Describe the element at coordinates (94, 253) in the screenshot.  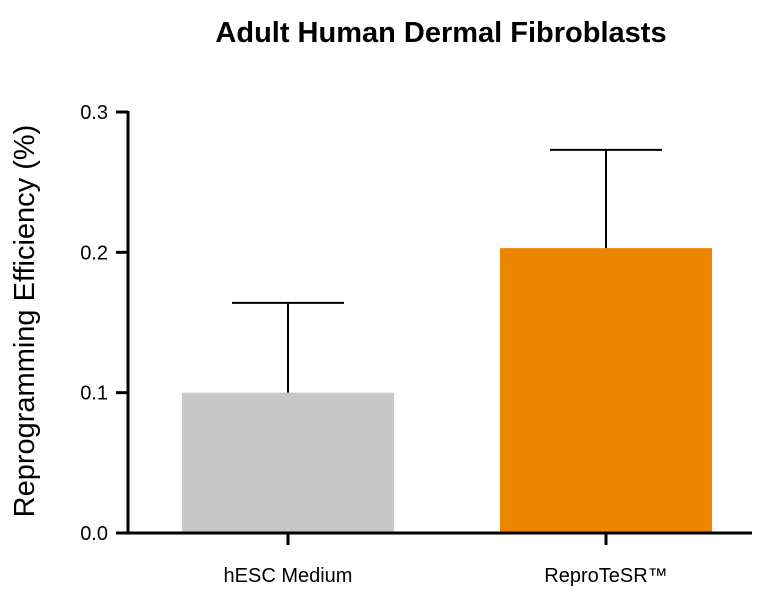
I see `y-tick-label-2: 0.2` at that location.